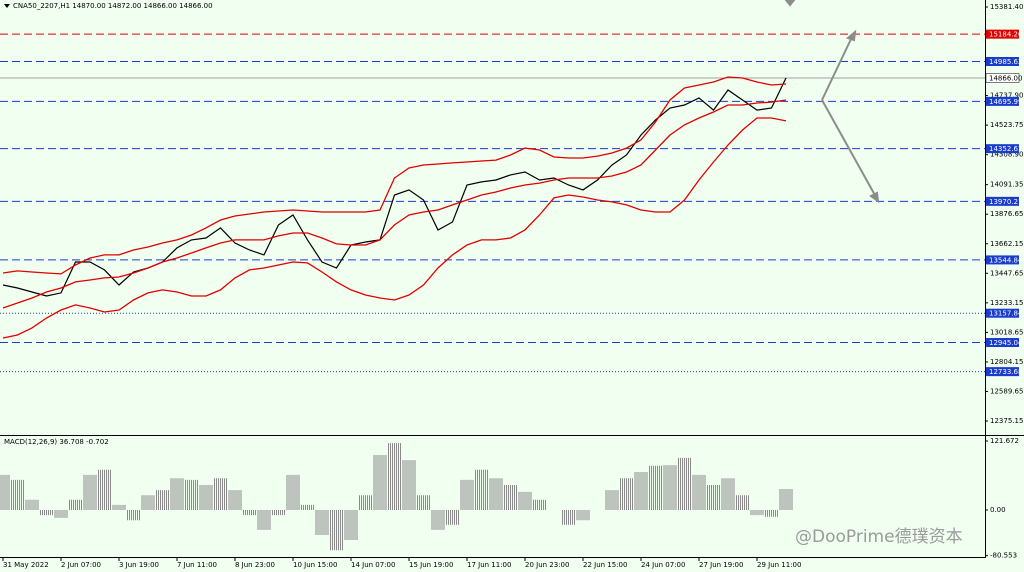 This screenshot has width=1024, height=572. Describe the element at coordinates (1006, 214) in the screenshot. I see `y-tick-label: 13876.65` at that location.